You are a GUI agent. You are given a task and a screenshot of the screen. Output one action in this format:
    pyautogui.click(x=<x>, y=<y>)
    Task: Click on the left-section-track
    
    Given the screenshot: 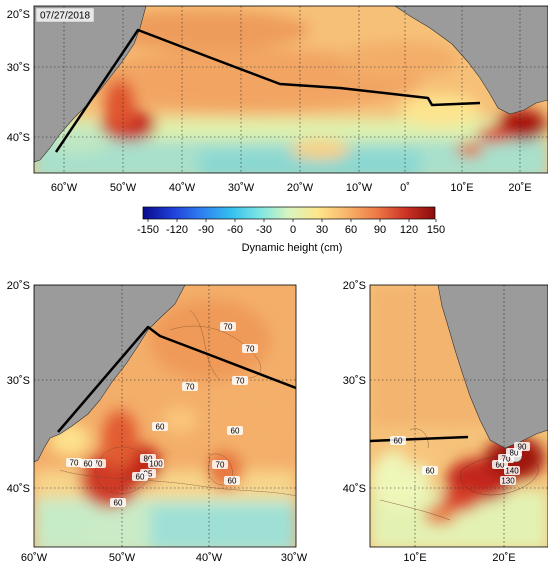 What is the action you would take?
    pyautogui.click(x=176, y=379)
    